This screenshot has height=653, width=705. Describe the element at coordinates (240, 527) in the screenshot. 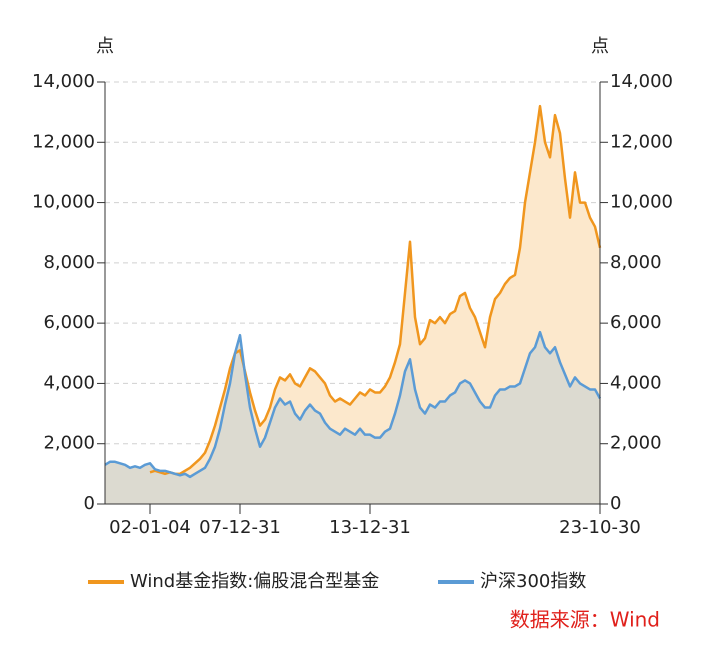

I see `x-tick-label: 07-12-31` at that location.